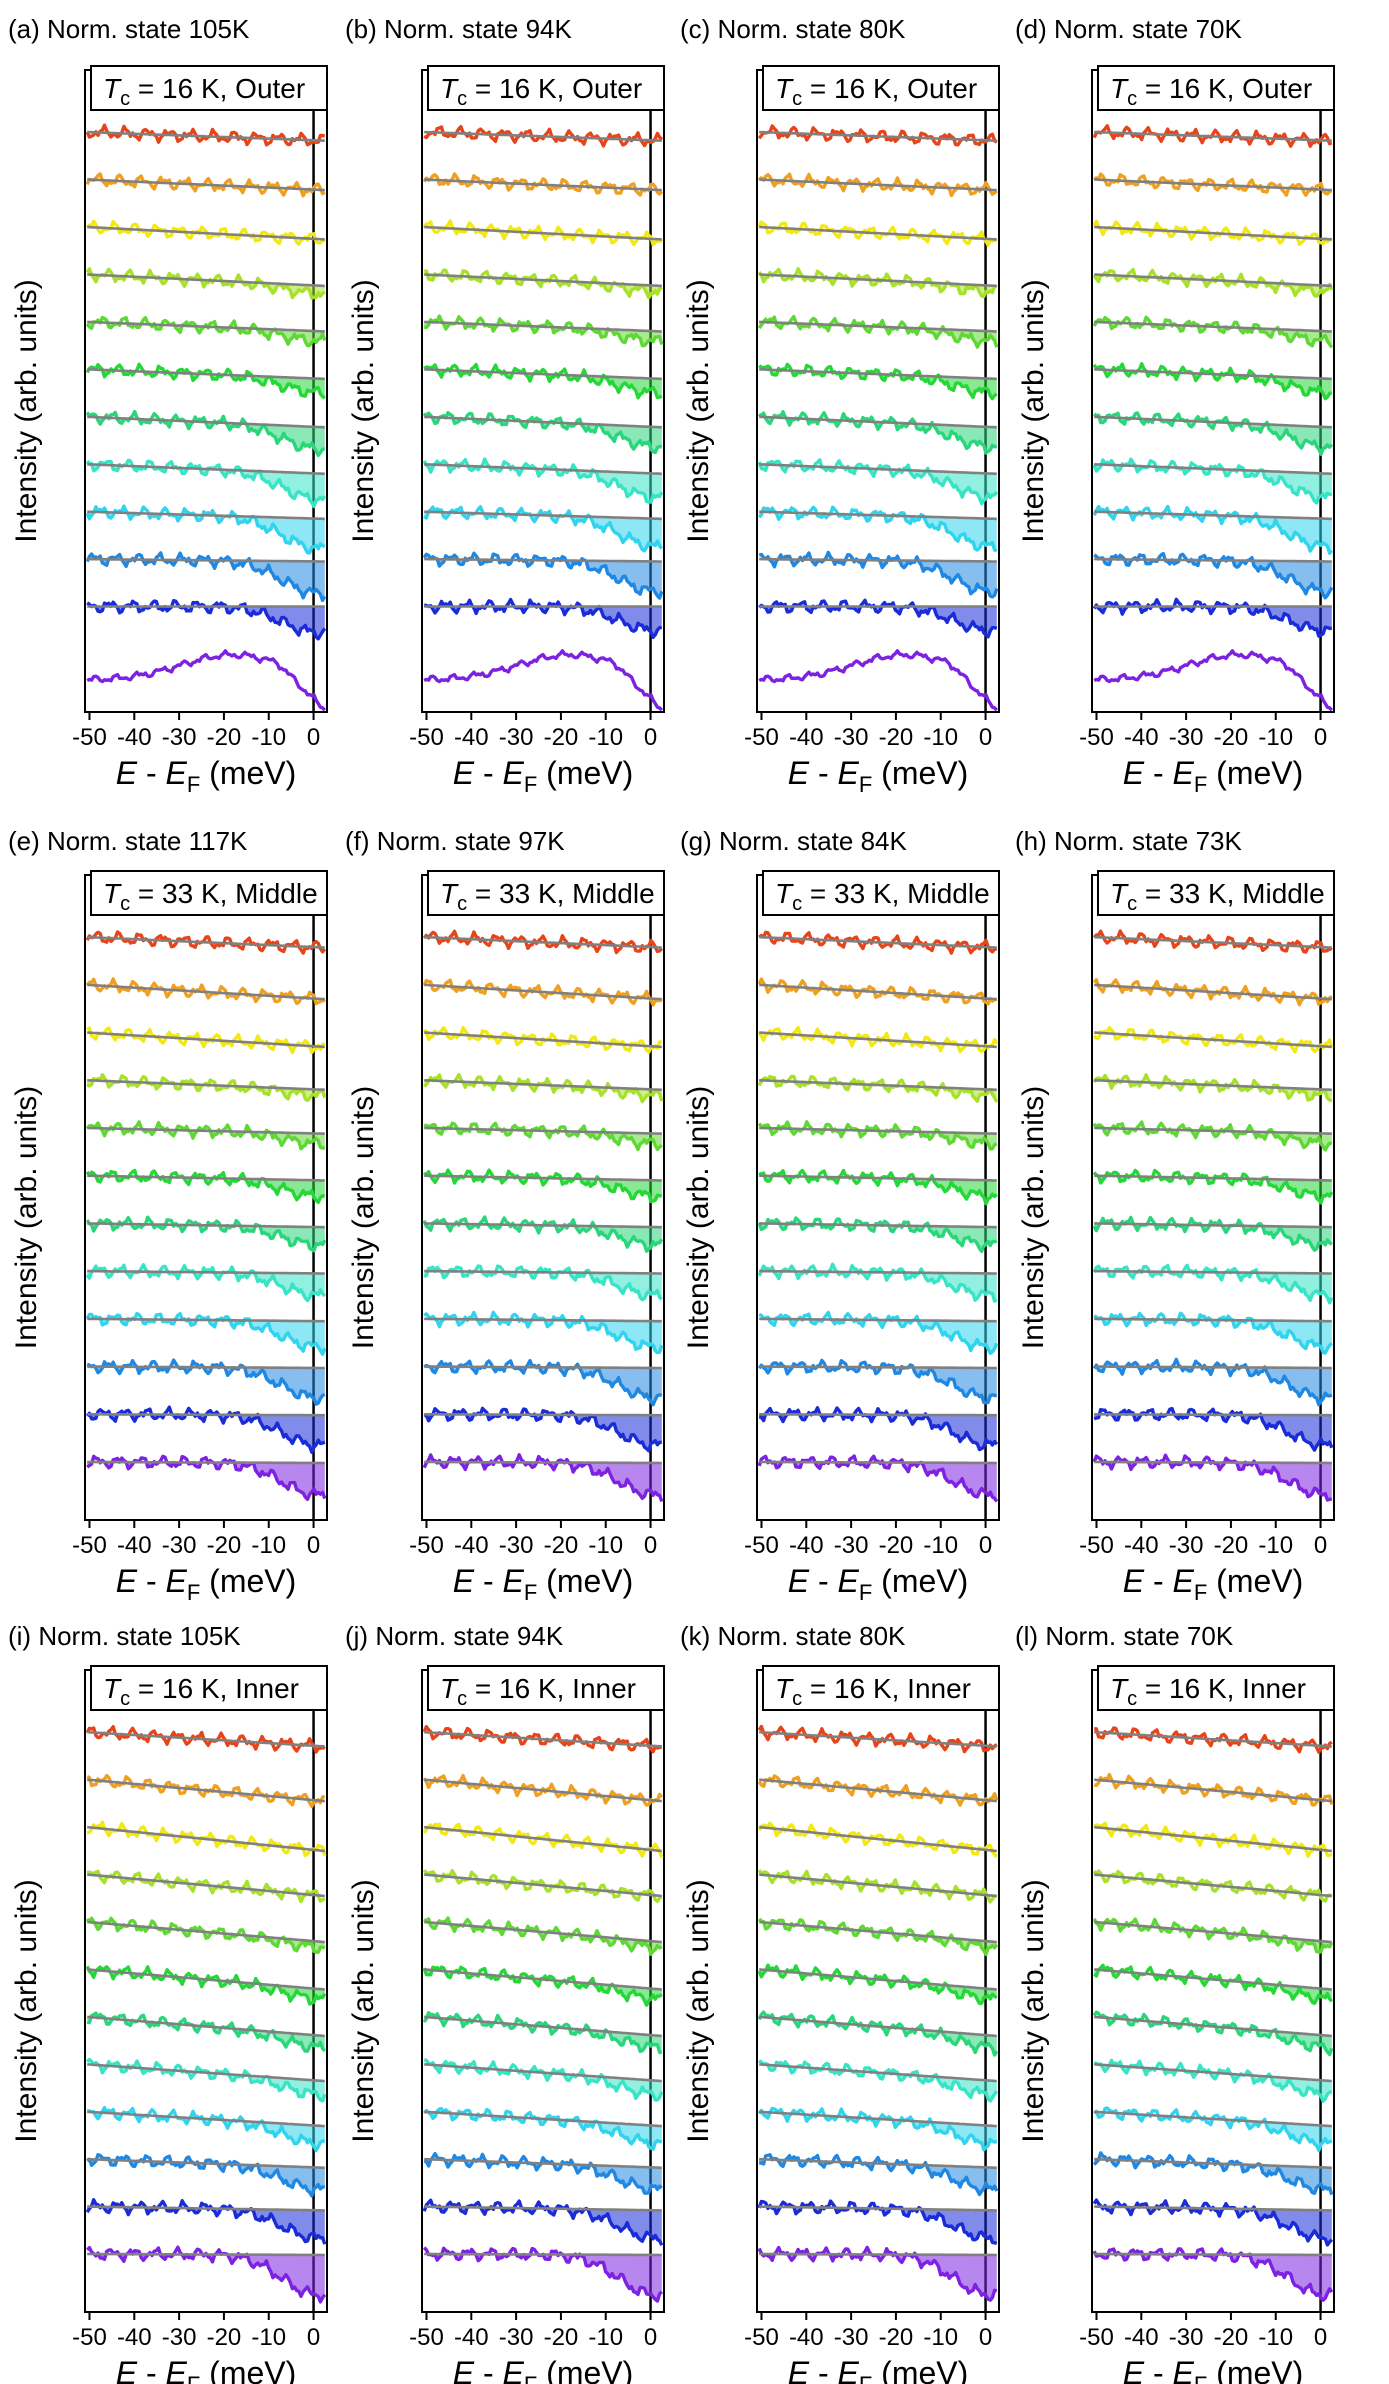  I want to click on tc-legend: Tc = 16 K, Outer, so click(1216, 88).